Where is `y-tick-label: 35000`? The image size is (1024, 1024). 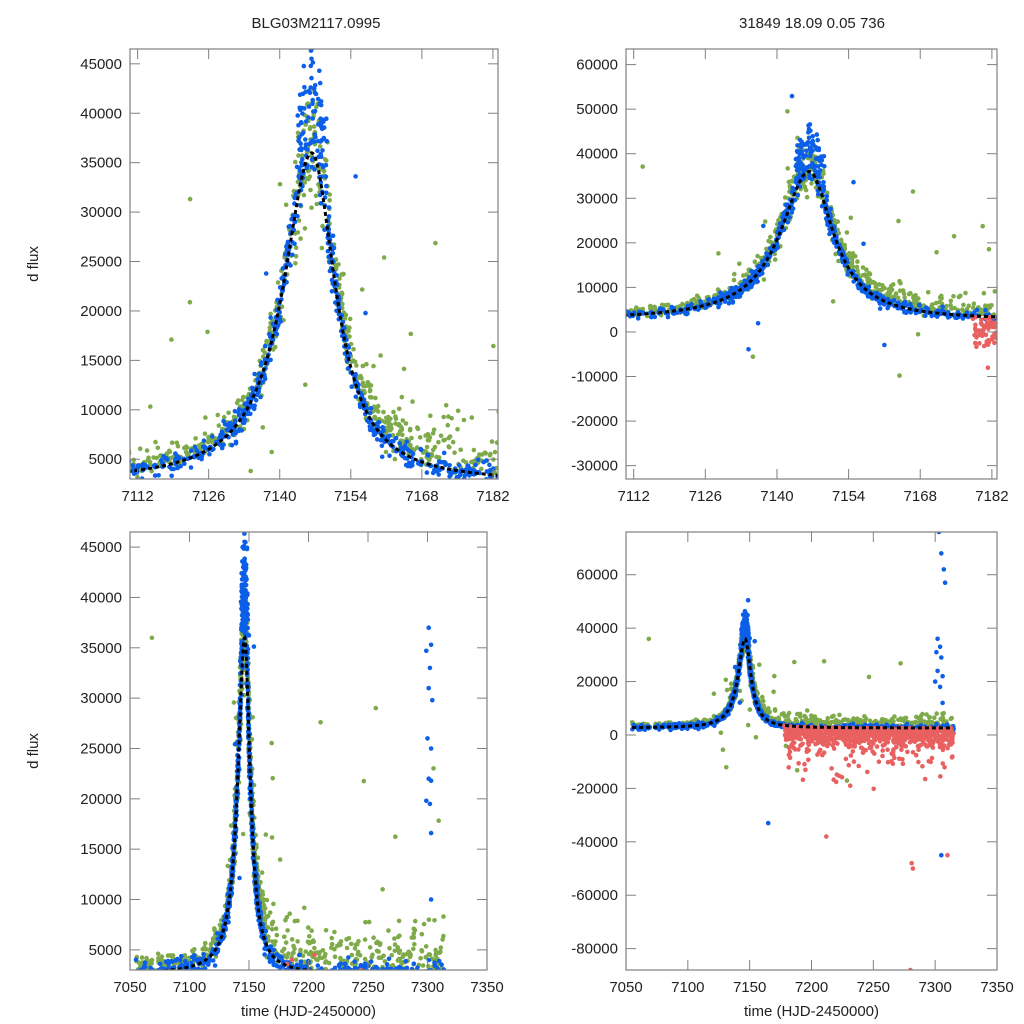 y-tick-label: 35000 is located at coordinates (101, 163).